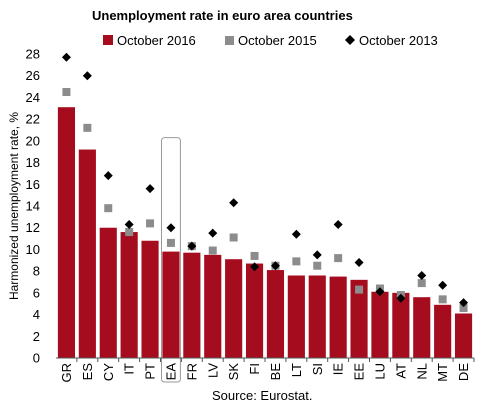 The image size is (490, 410). I want to click on legend-label-october-2016: October 2016, so click(156, 40).